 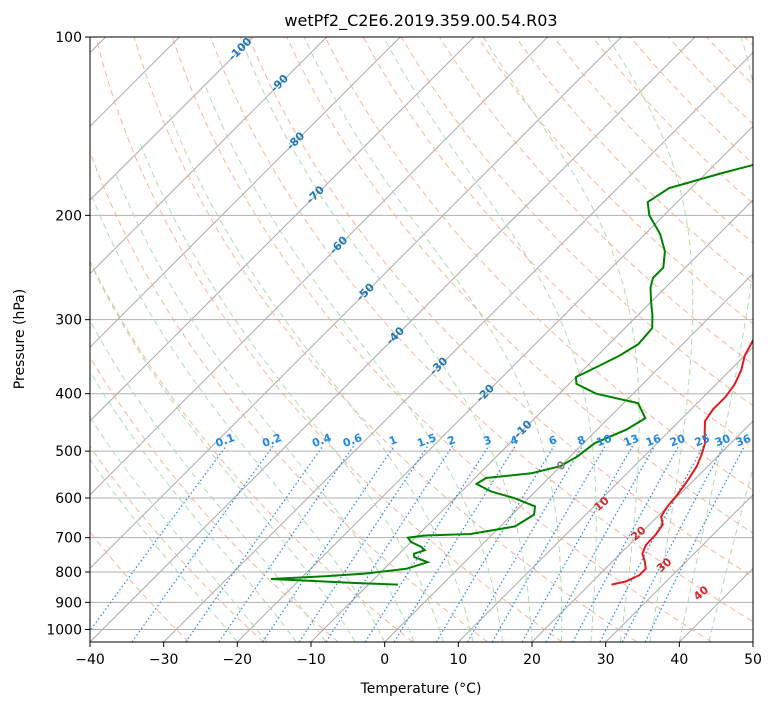 I want to click on x-tick-label: 50, so click(x=753, y=660).